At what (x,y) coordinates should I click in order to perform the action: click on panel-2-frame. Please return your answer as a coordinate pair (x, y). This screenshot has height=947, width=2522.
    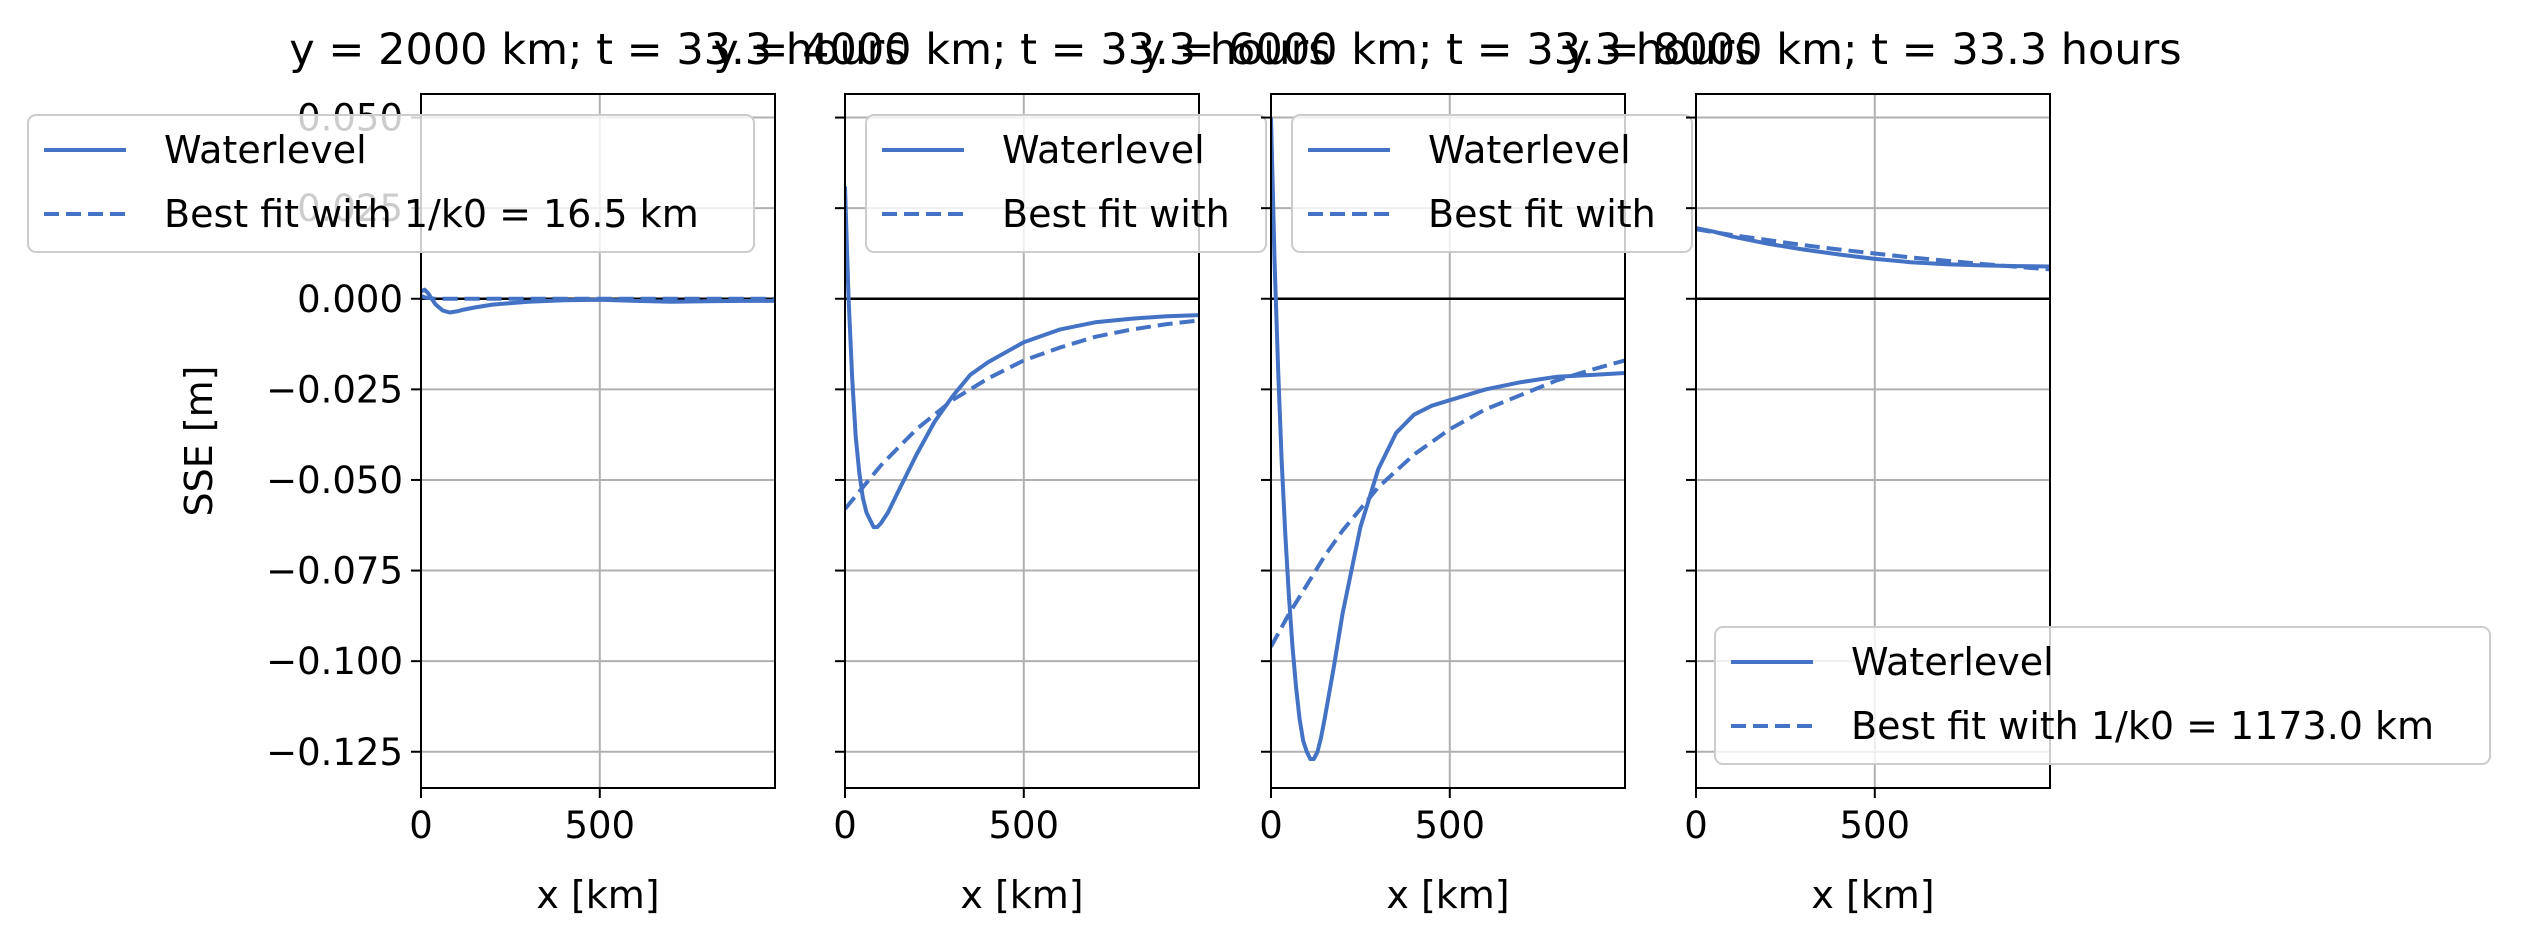
    Looking at the image, I should click on (1022, 441).